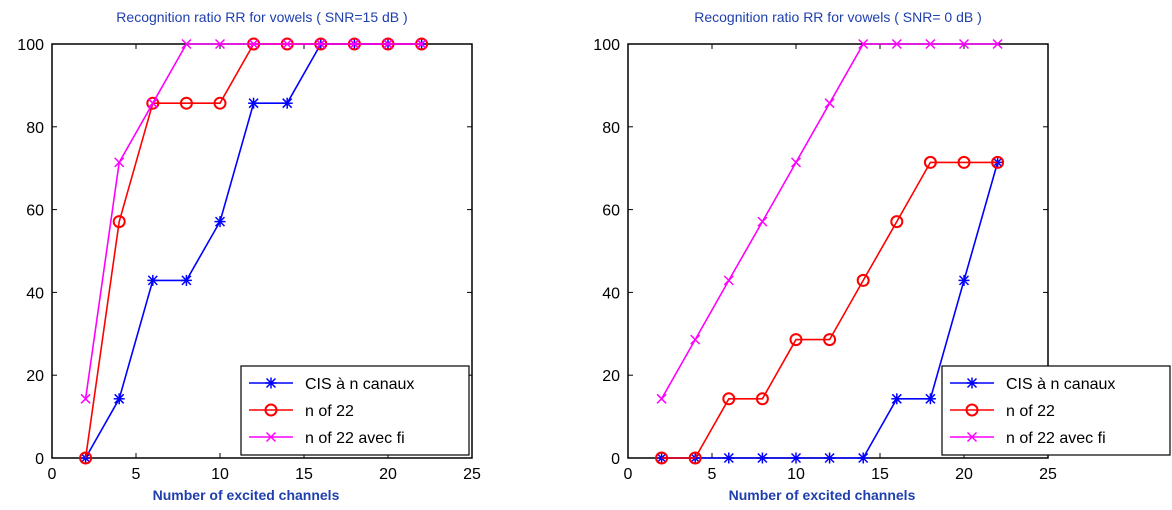 The height and width of the screenshot is (510, 1172). Describe the element at coordinates (359, 384) in the screenshot. I see `legend-label: CIS à n canaux` at that location.